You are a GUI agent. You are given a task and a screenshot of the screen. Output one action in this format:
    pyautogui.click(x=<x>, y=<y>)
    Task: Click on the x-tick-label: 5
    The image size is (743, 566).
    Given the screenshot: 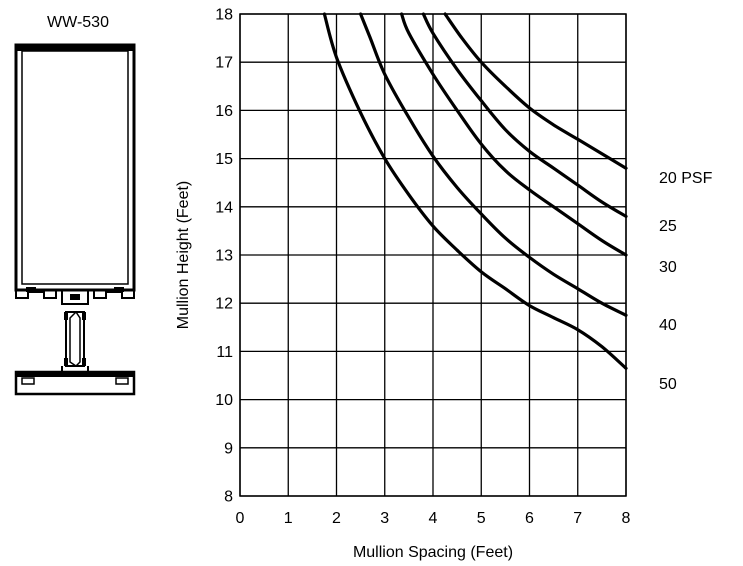 What is the action you would take?
    pyautogui.click(x=481, y=518)
    